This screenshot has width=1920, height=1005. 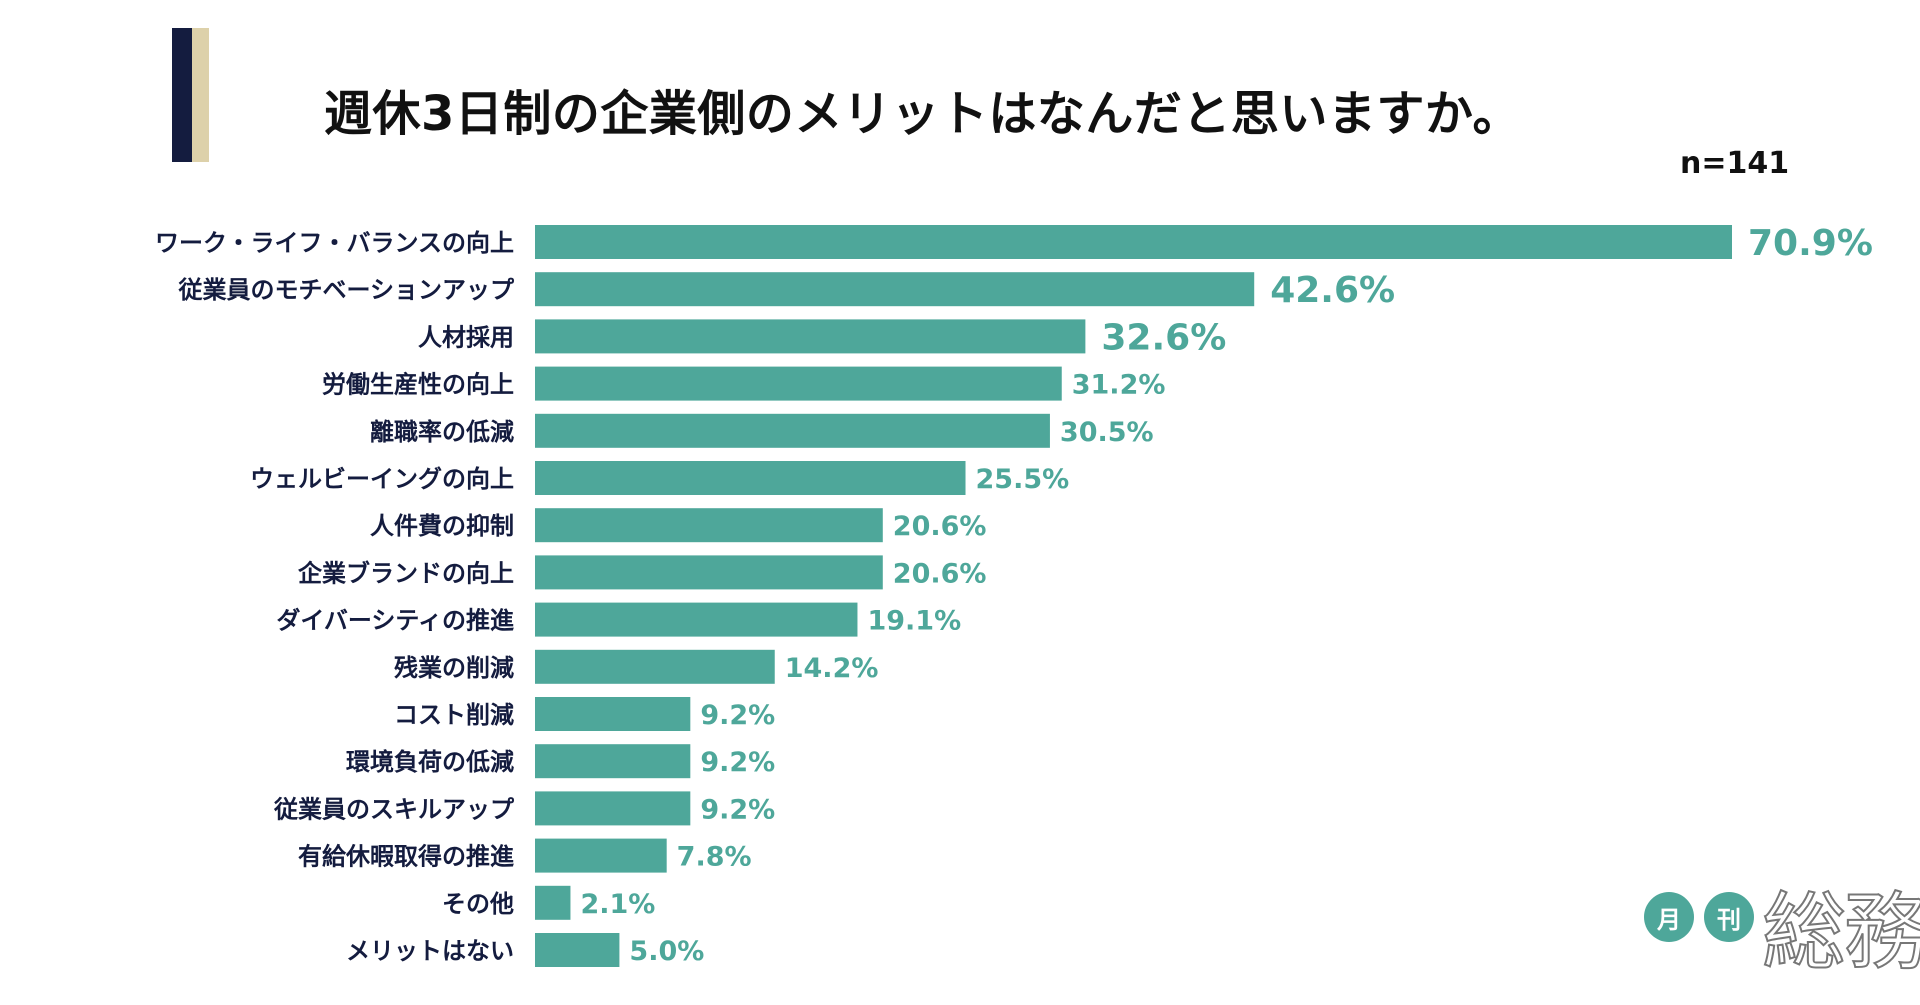 I want to click on title-accent-beige, so click(x=200, y=95).